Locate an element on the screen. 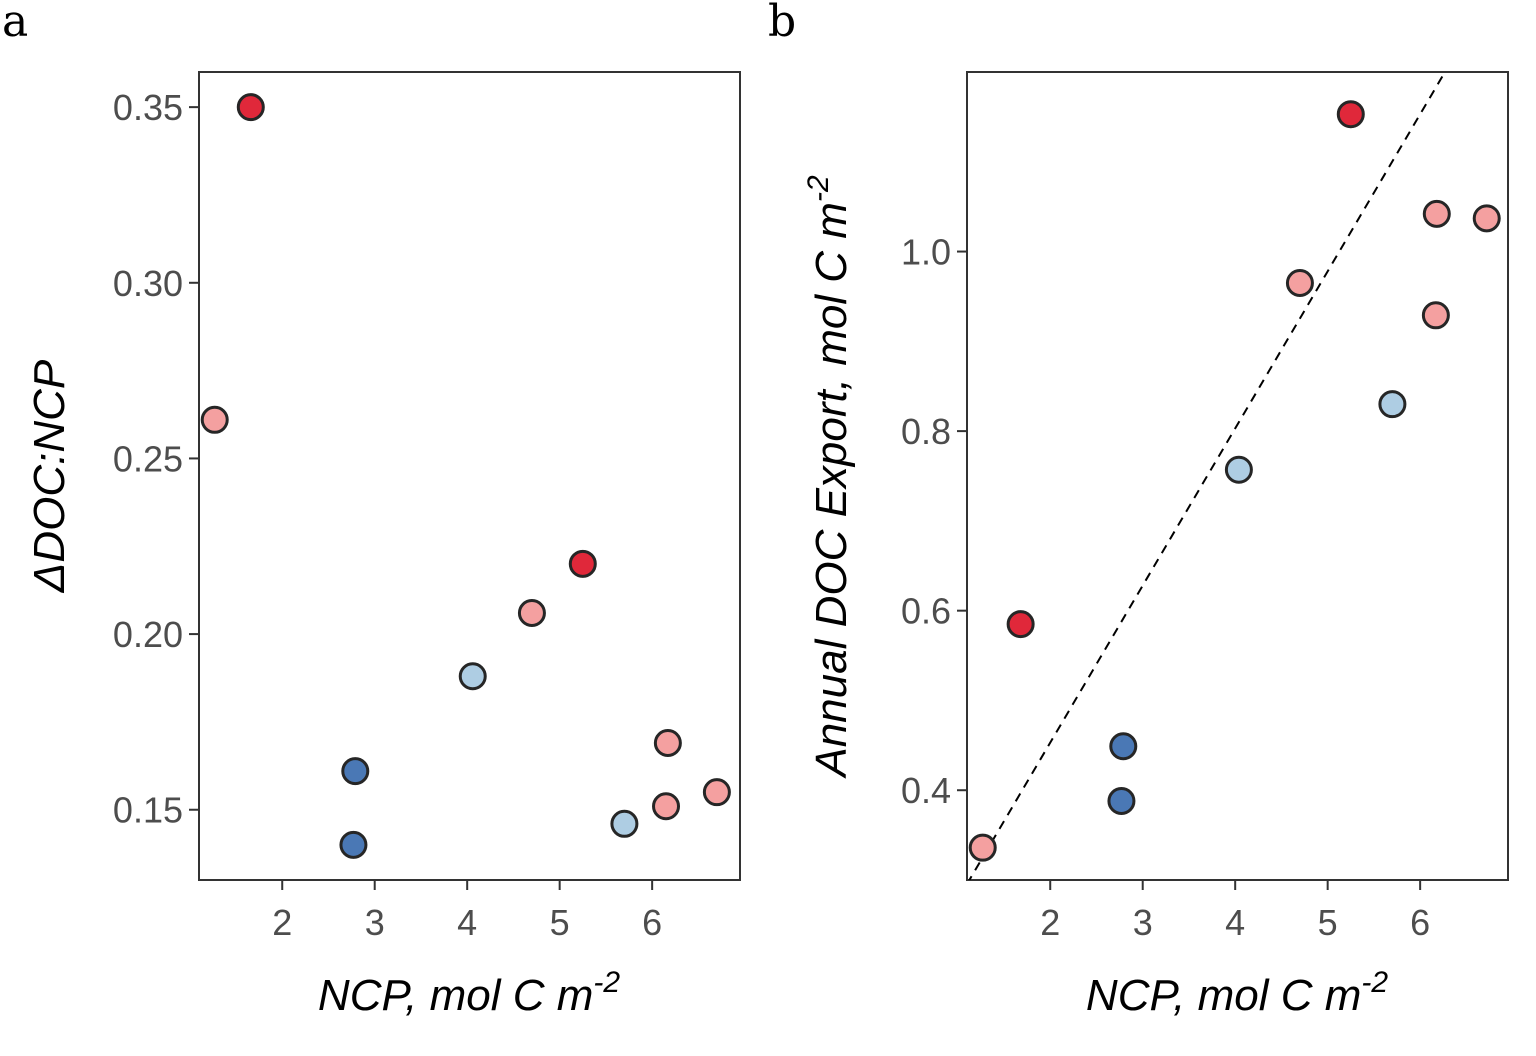  panel-b-x-tick-label-4: 4 is located at coordinates (1235, 922).